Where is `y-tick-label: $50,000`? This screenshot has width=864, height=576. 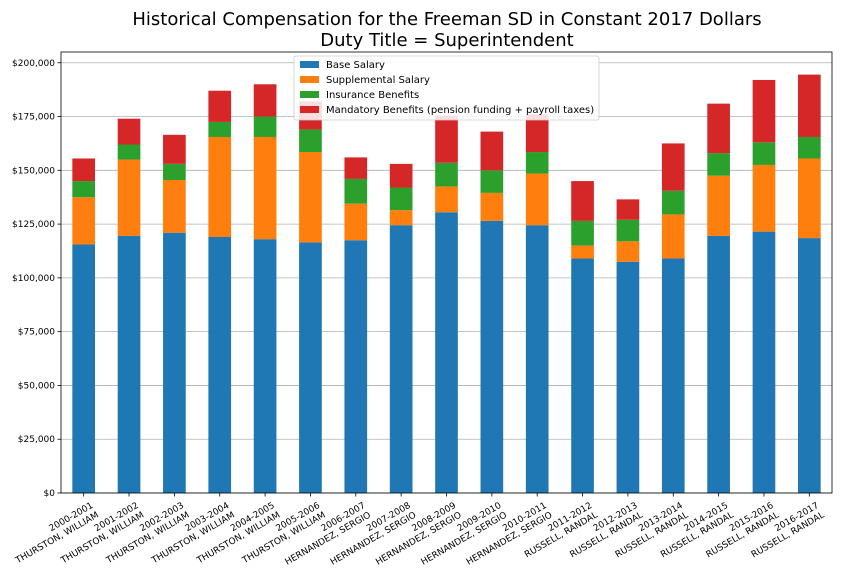 y-tick-label: $50,000 is located at coordinates (36, 386).